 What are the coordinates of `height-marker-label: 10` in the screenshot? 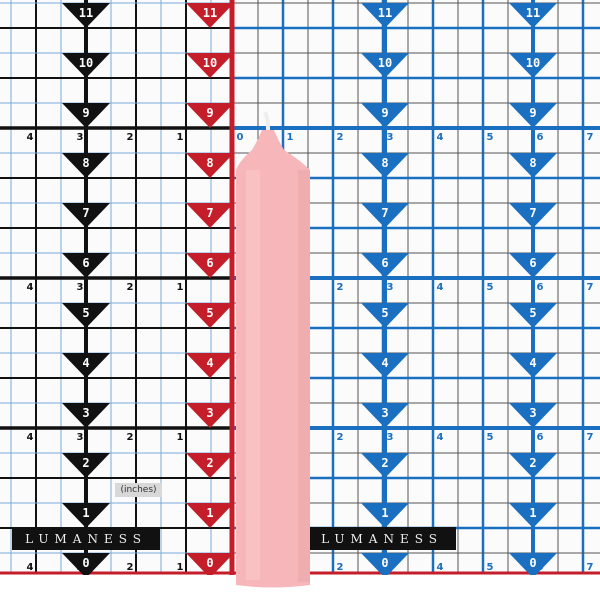 It's located at (210, 63).